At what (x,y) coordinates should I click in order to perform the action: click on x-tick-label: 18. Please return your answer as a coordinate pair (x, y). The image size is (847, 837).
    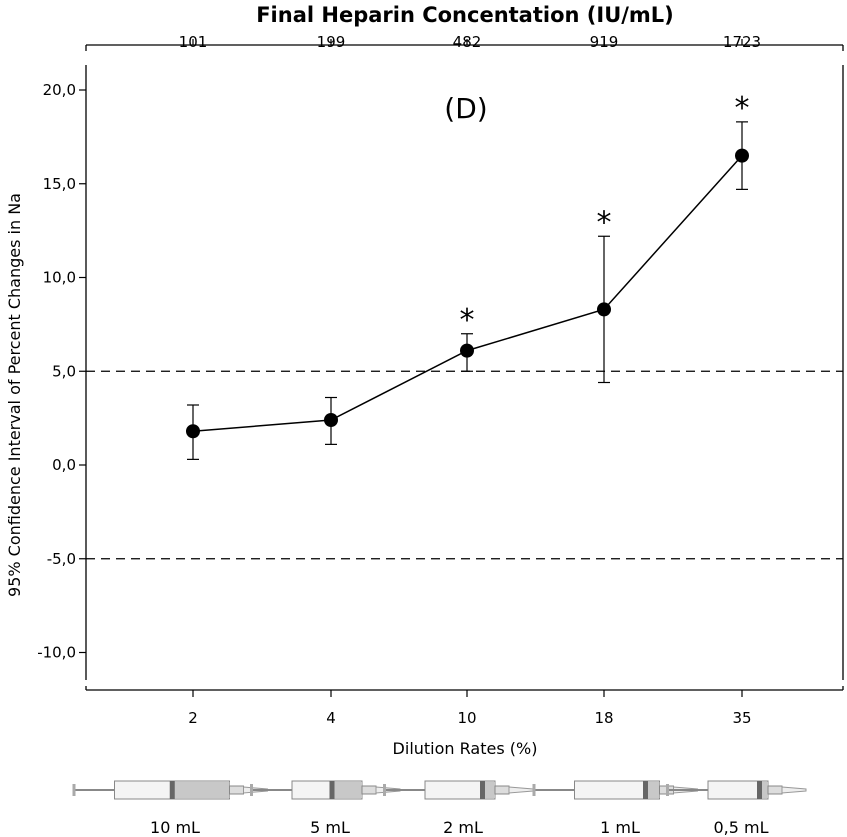
    Looking at the image, I should click on (603, 718).